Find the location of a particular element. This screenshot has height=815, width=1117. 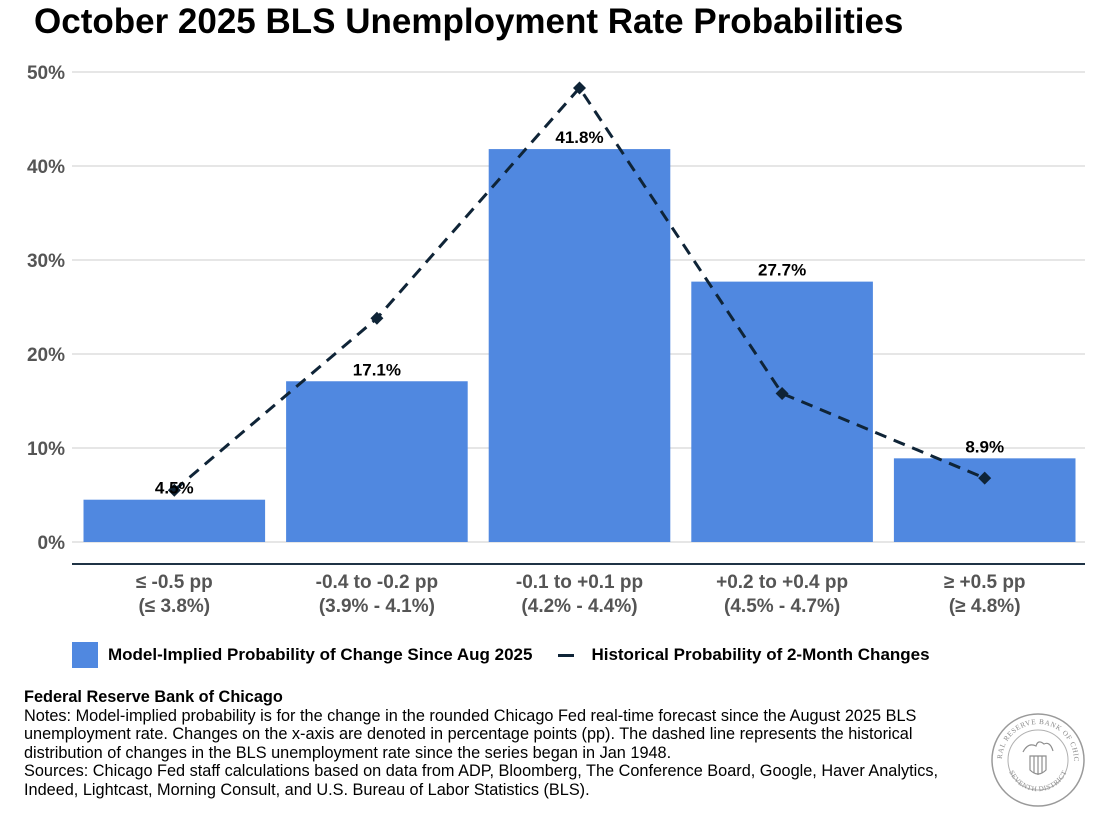

y-tick-label: 0% is located at coordinates (52, 543).